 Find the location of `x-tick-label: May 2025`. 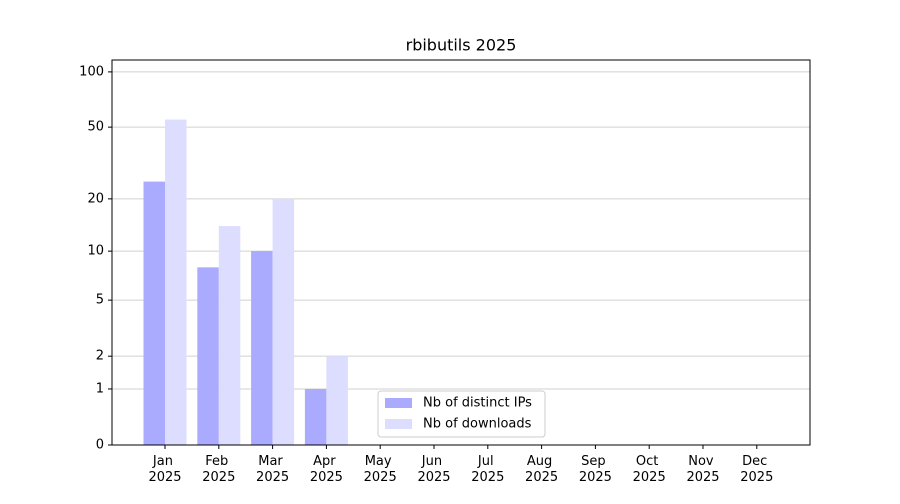

x-tick-label: May 2025 is located at coordinates (380, 469).